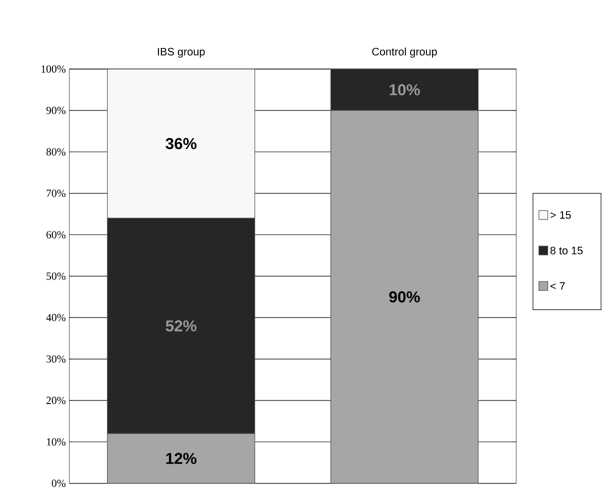 Image resolution: width=603 pixels, height=503 pixels. Describe the element at coordinates (56, 359) in the screenshot. I see `y-tick-label: 30%` at that location.